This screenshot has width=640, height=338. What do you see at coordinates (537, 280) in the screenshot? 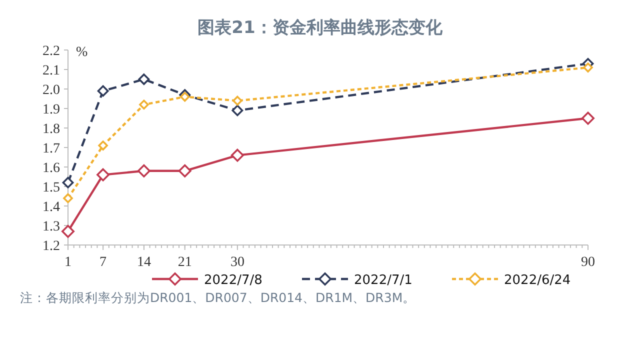
I see `legend-label: 2022/6/24` at bounding box center [537, 280].